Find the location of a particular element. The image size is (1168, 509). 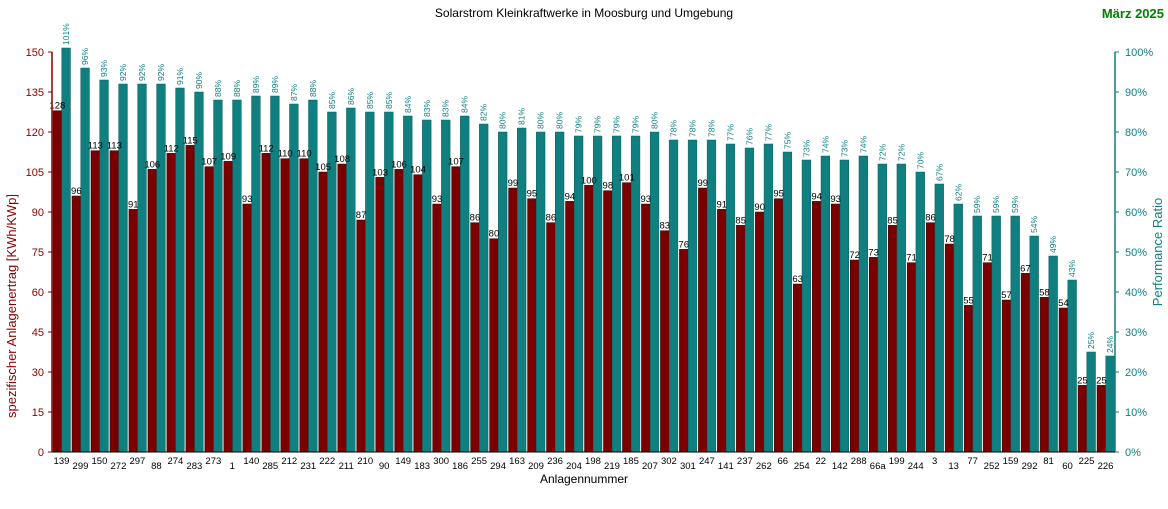

label-yield: 104 is located at coordinates (418, 170).